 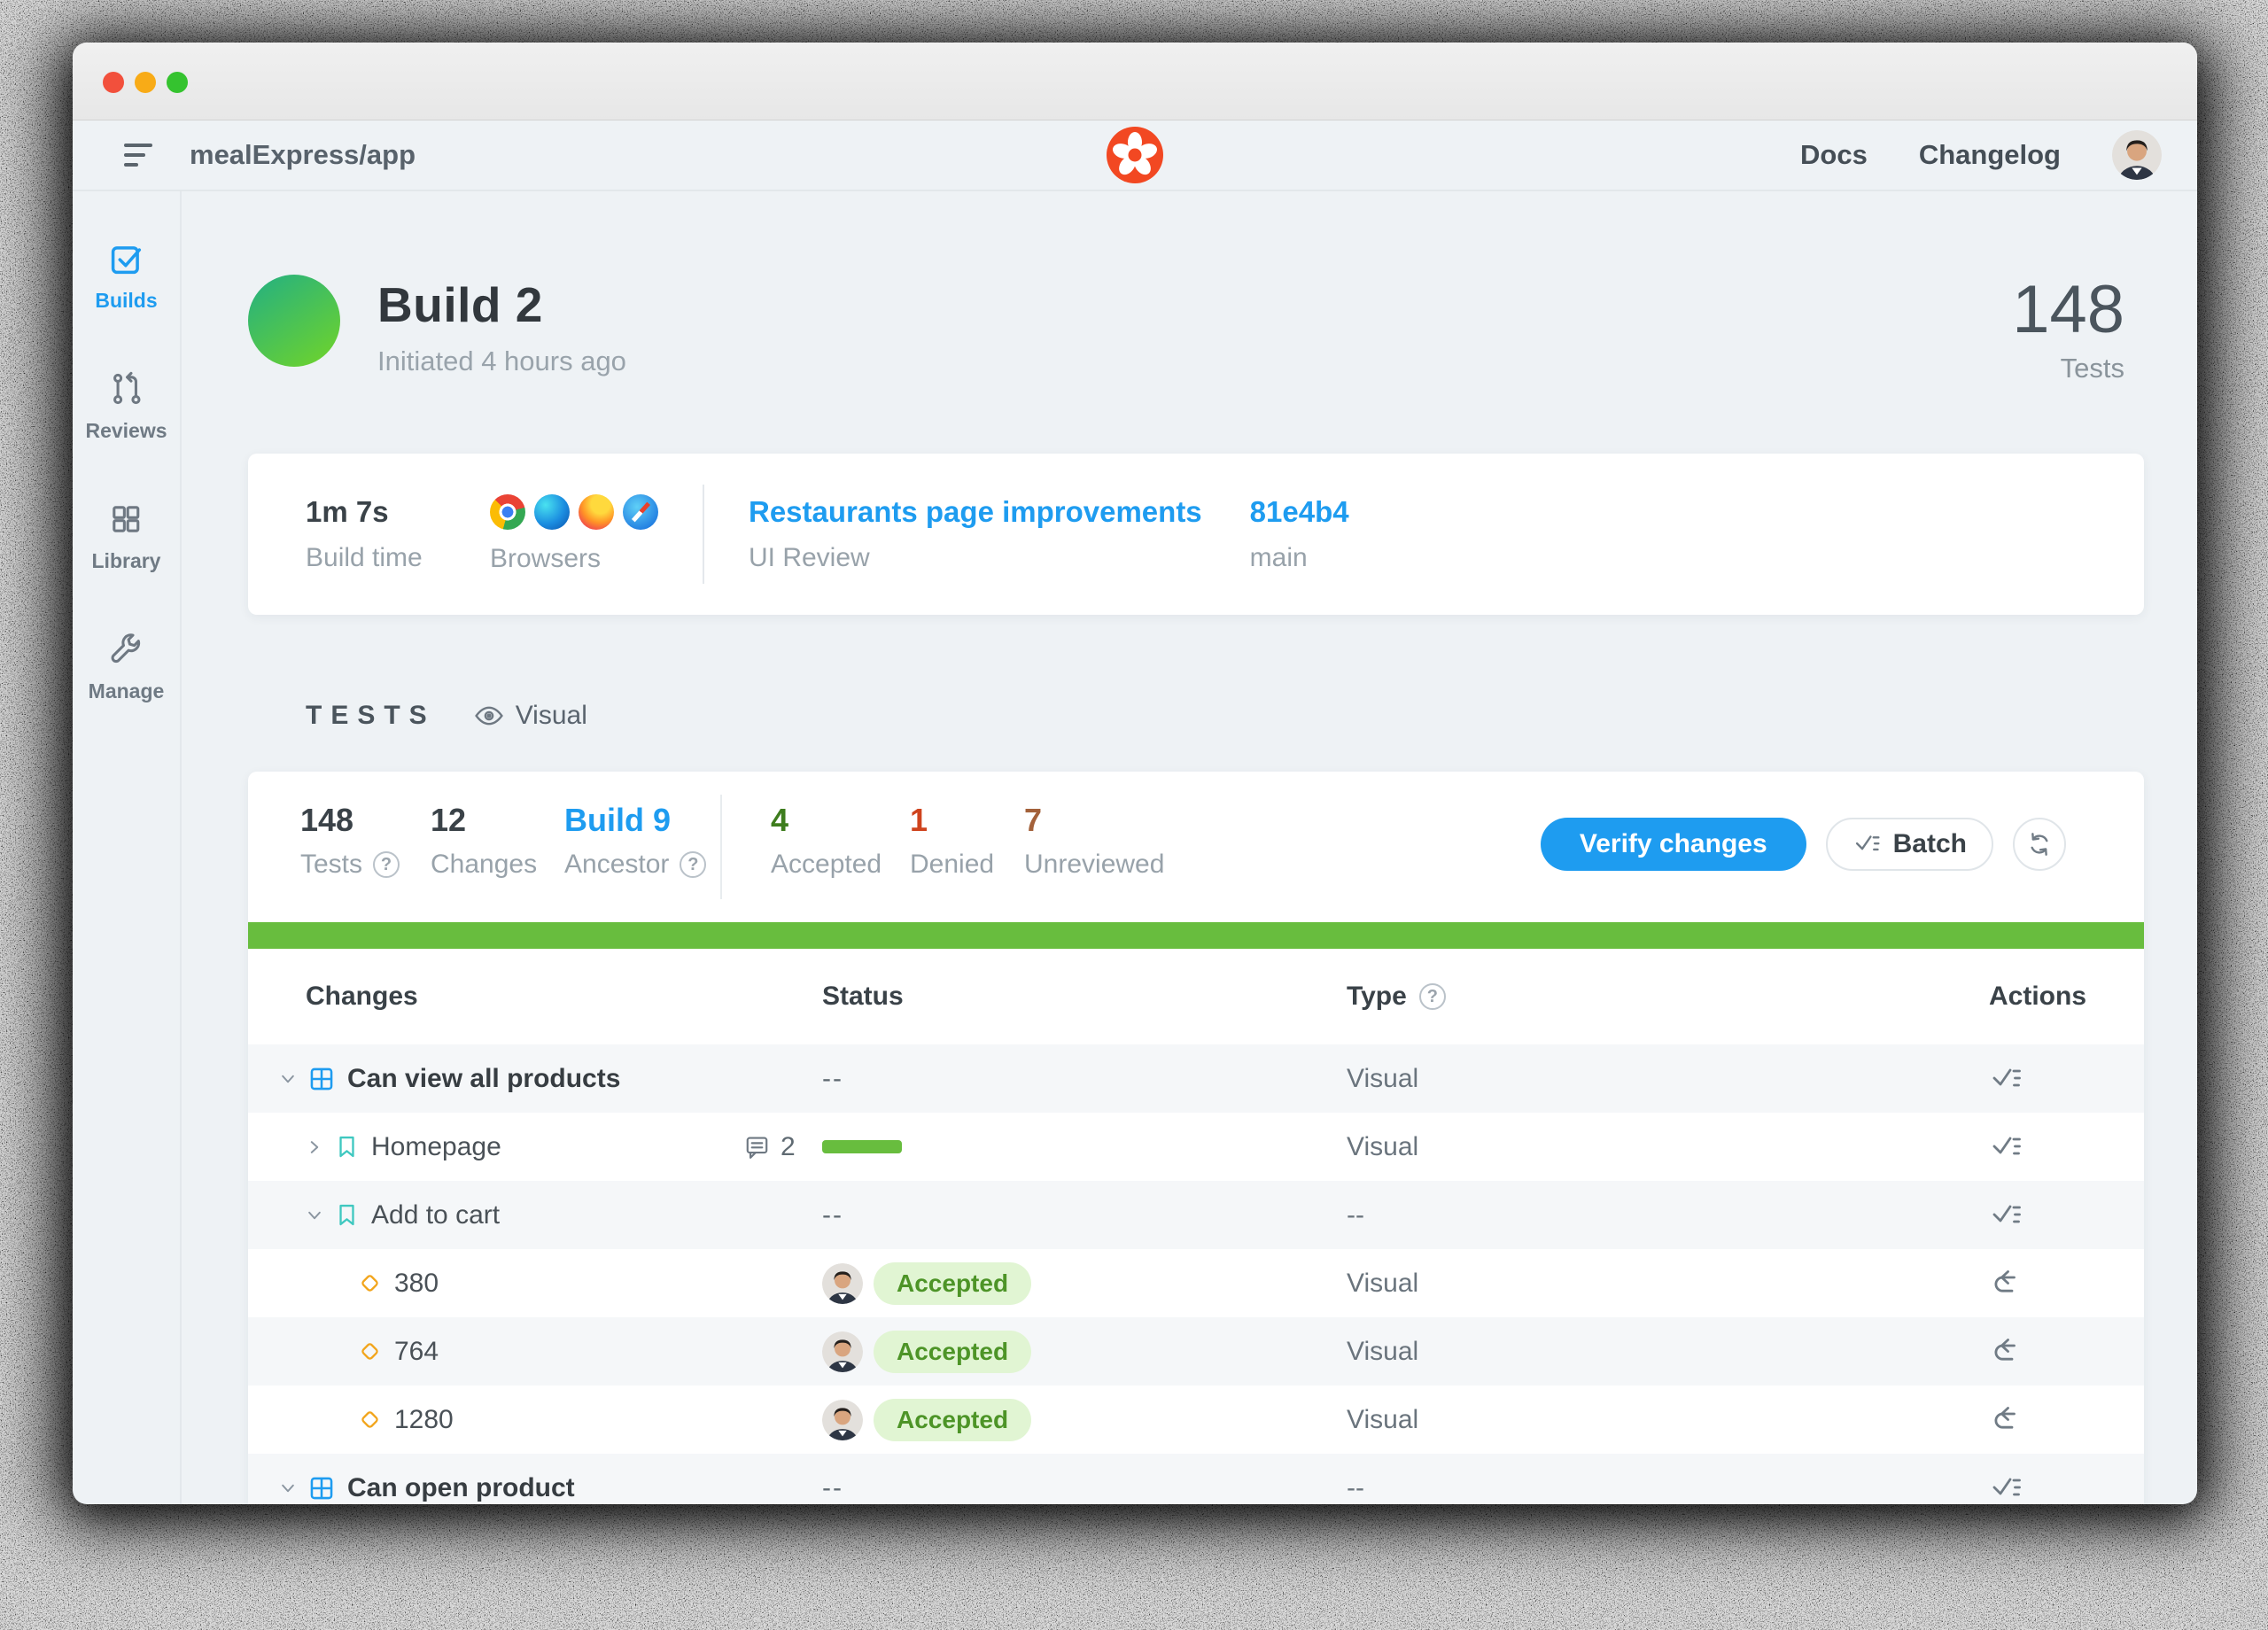 I want to click on commit-metric: 81e4b4 main, so click(x=1299, y=534).